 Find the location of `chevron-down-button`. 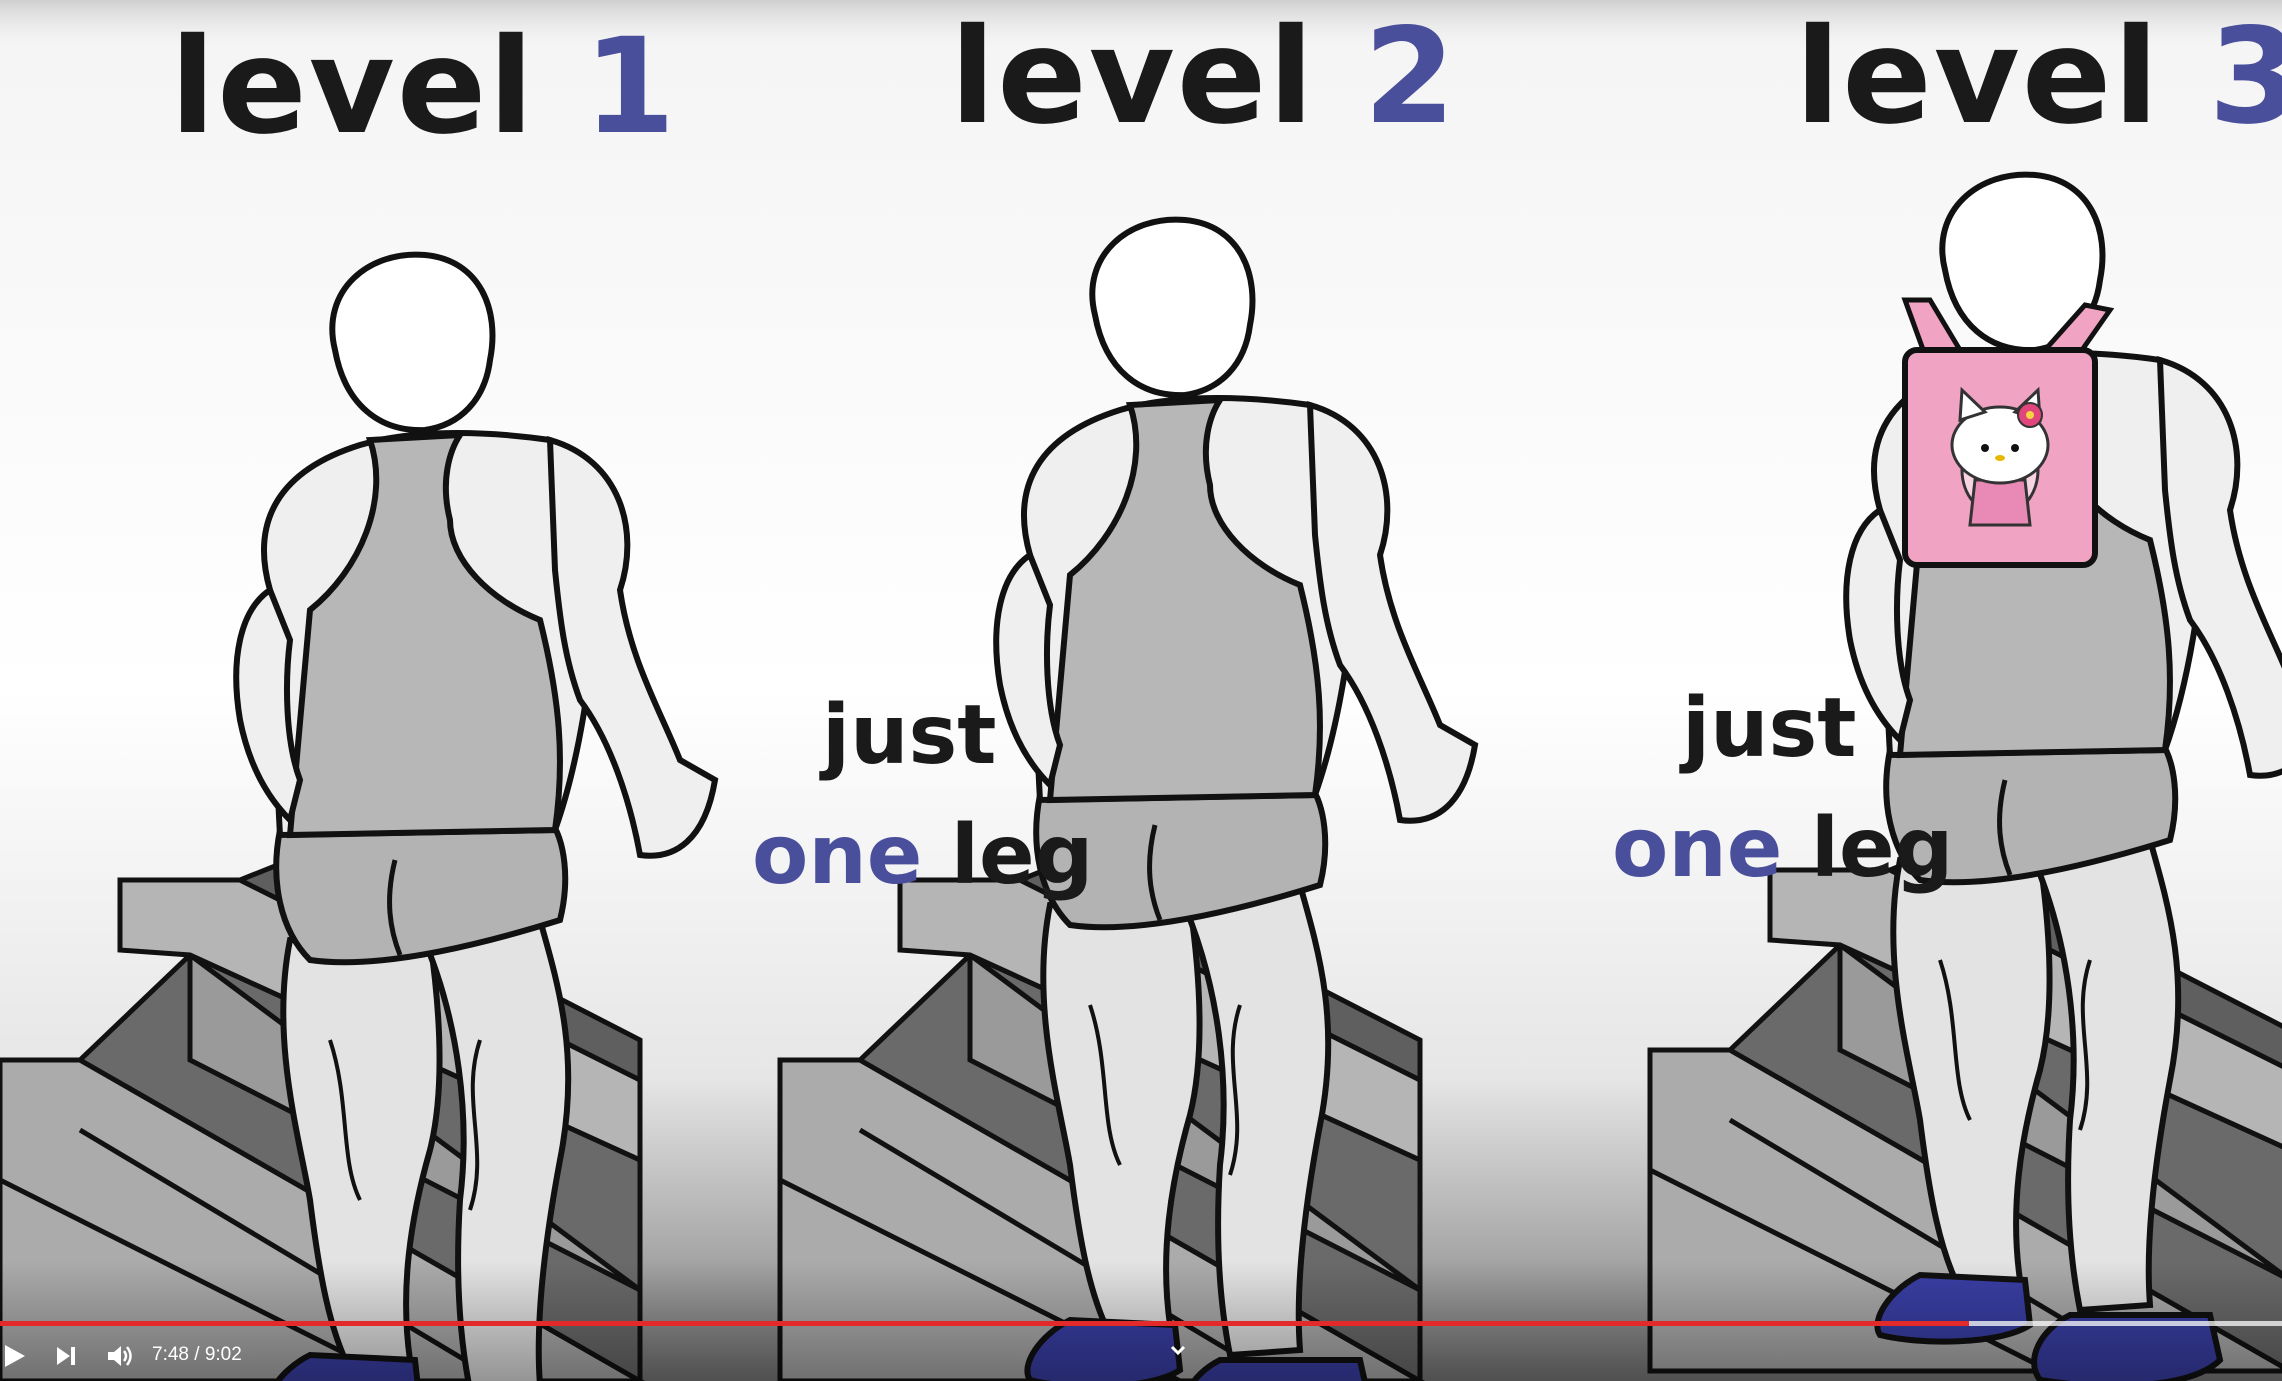

chevron-down-button is located at coordinates (1178, 1350).